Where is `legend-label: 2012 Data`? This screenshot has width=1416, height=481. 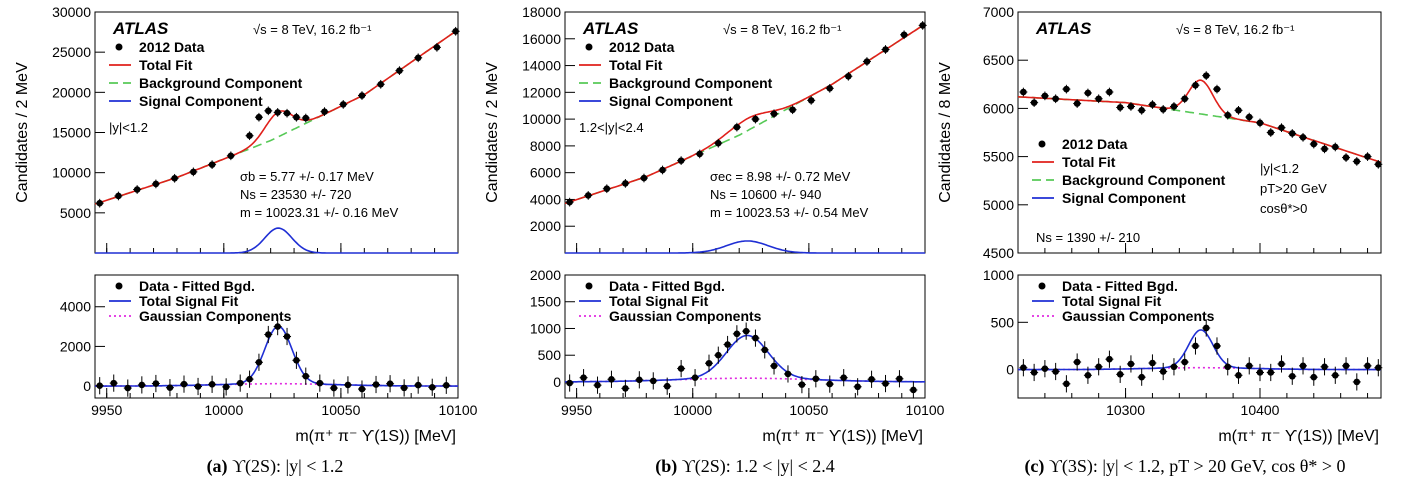
legend-label: 2012 Data is located at coordinates (1095, 144).